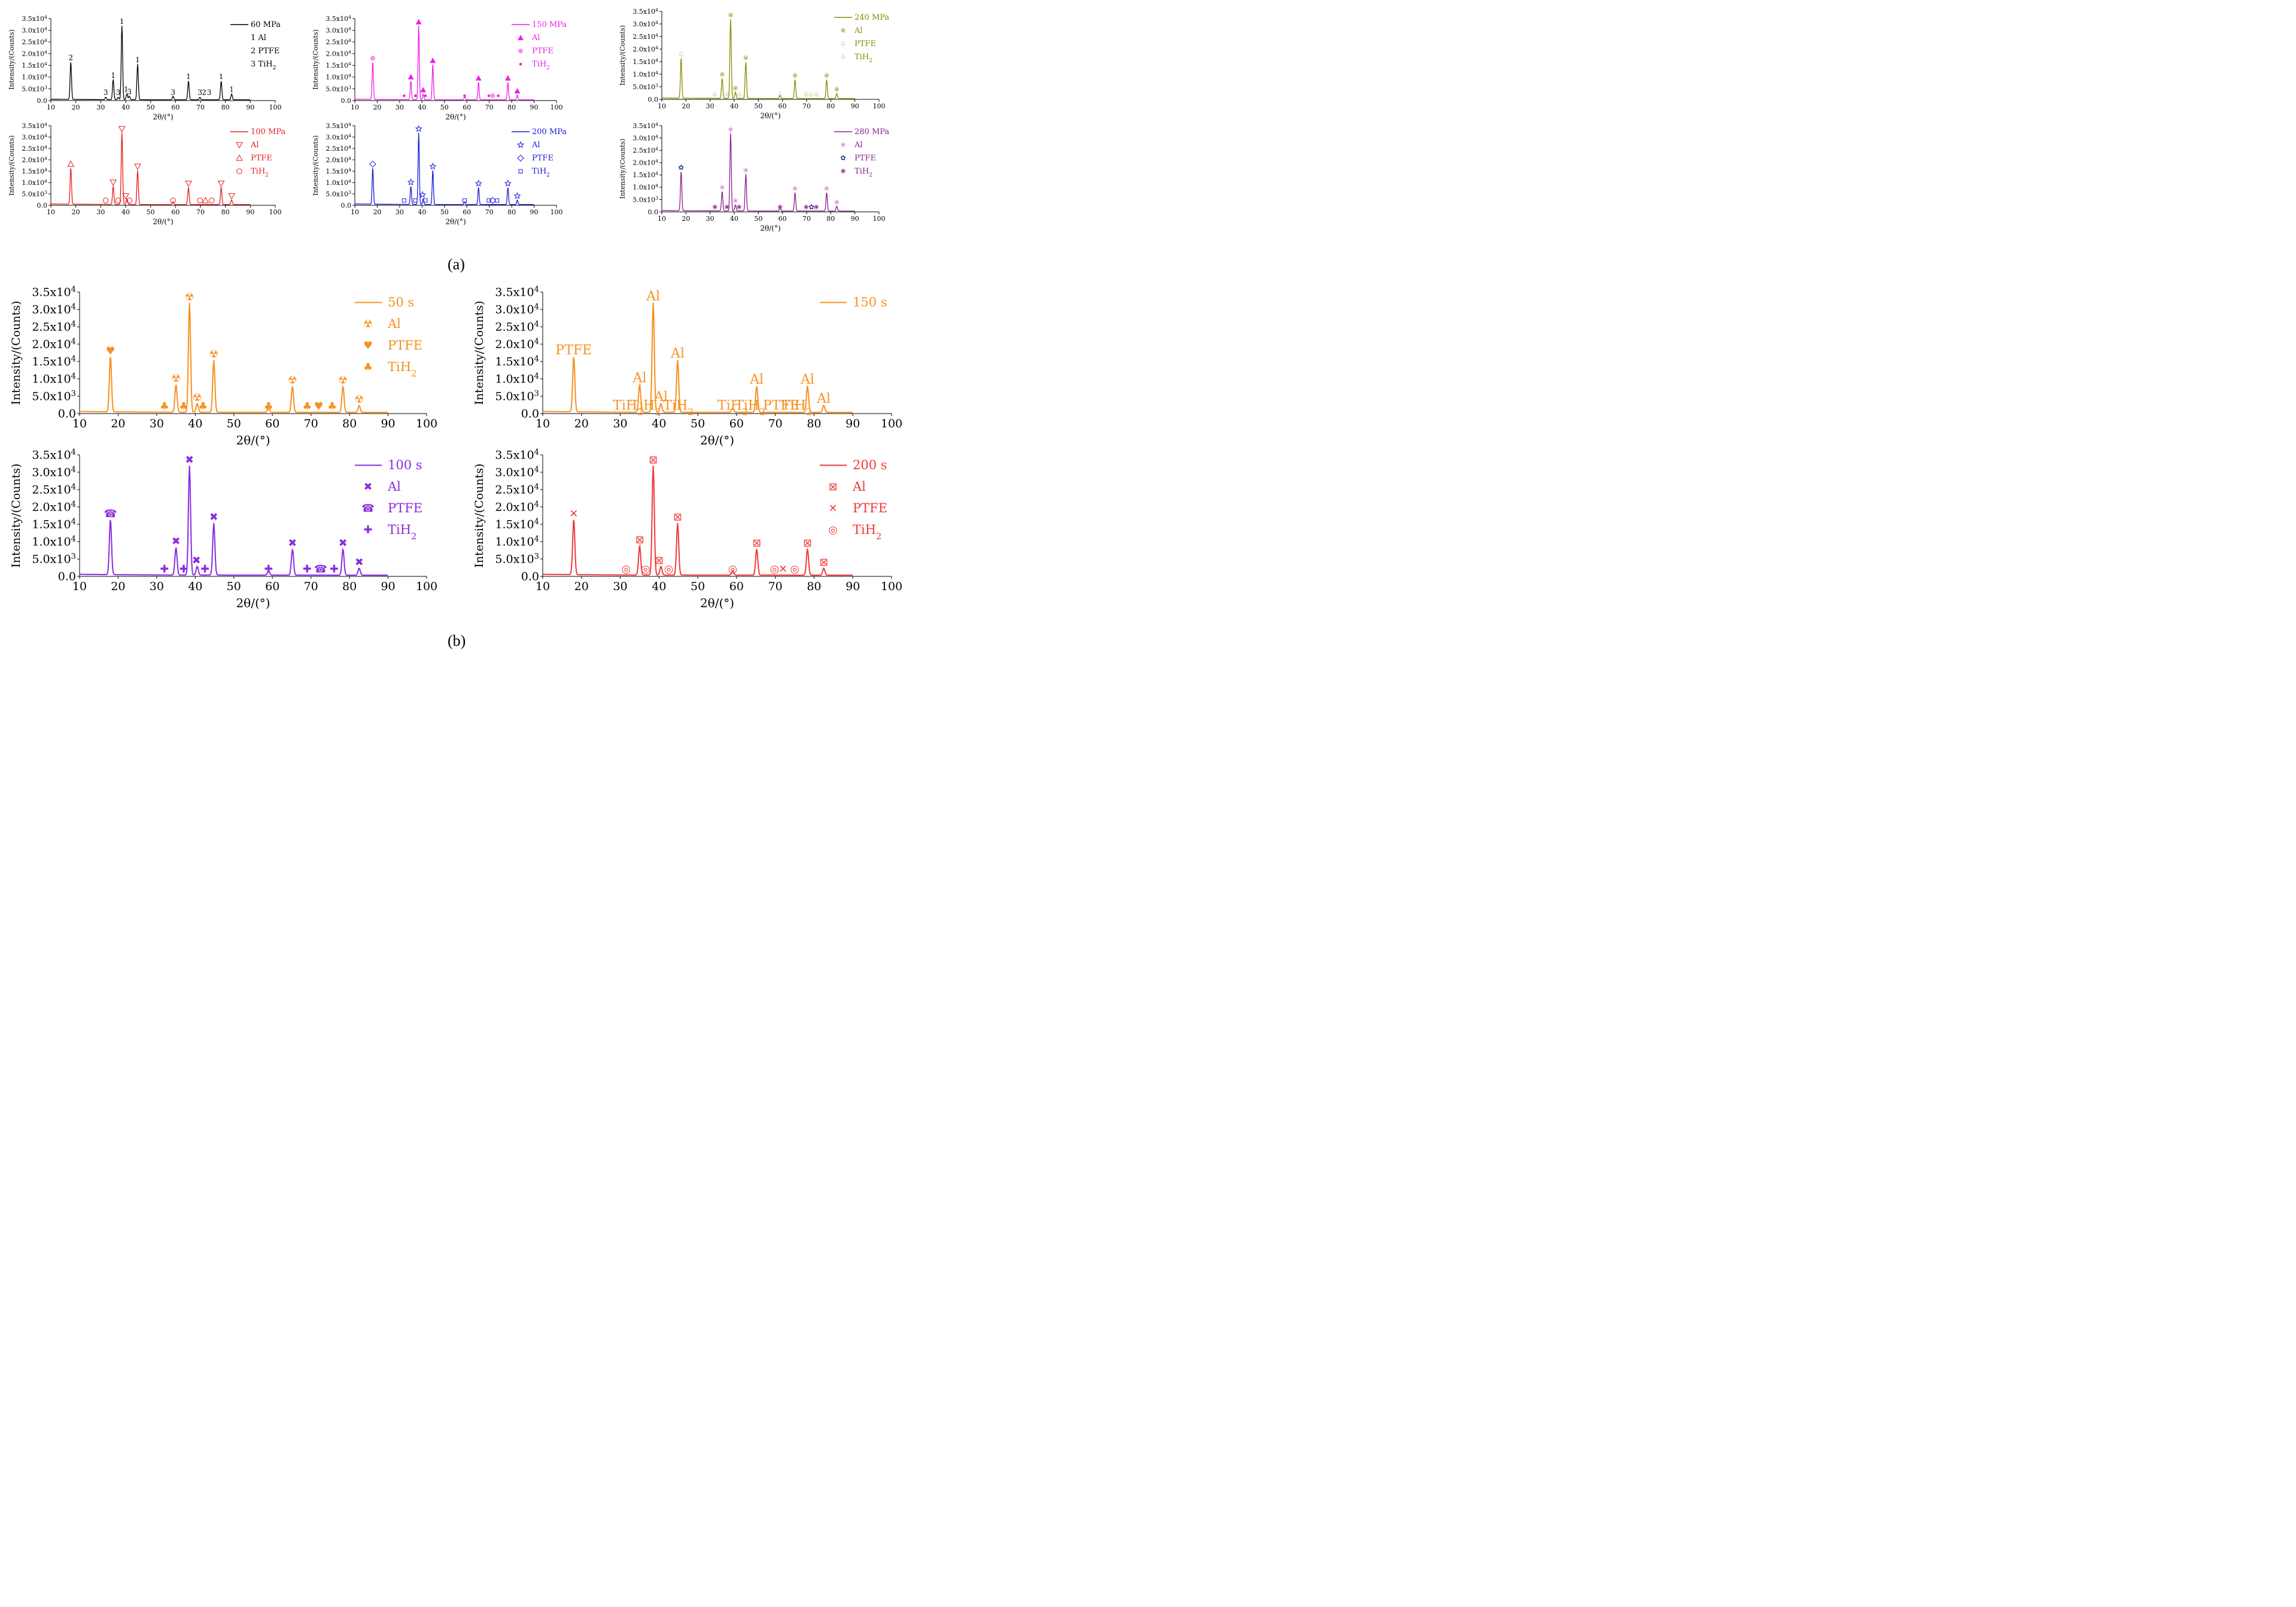  Describe the element at coordinates (698, 423) in the screenshot. I see `x-tick-label: 50` at that location.